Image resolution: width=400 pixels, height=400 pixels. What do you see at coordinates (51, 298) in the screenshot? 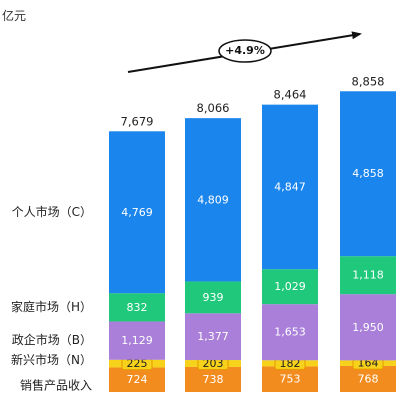
I see `category-labels-group: 销售产品收入 新兴市场（N） 政企市场（B） 家庭市场（H） 个人市场（C）` at bounding box center [51, 298].